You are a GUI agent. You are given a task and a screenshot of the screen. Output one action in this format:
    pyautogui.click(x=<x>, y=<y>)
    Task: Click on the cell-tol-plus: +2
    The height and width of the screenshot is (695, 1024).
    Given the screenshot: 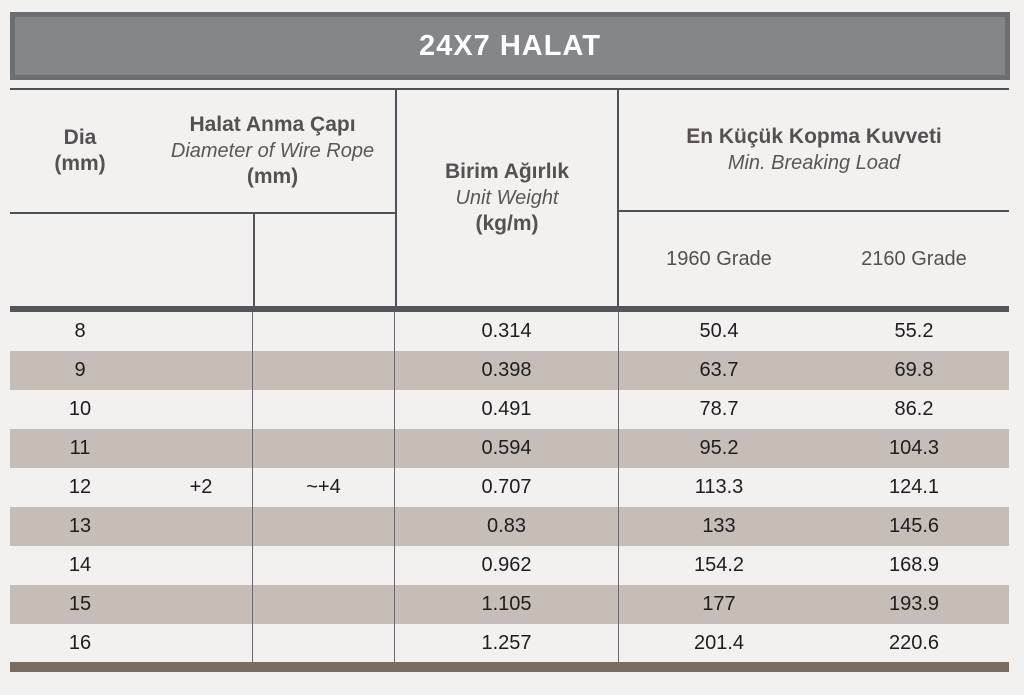 What is the action you would take?
    pyautogui.click(x=201, y=487)
    